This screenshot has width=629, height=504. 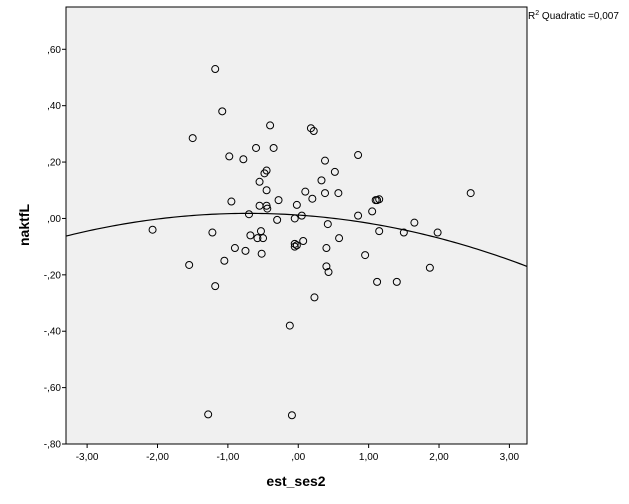 I want to click on y-tick-label: ,60, so click(x=54, y=50).